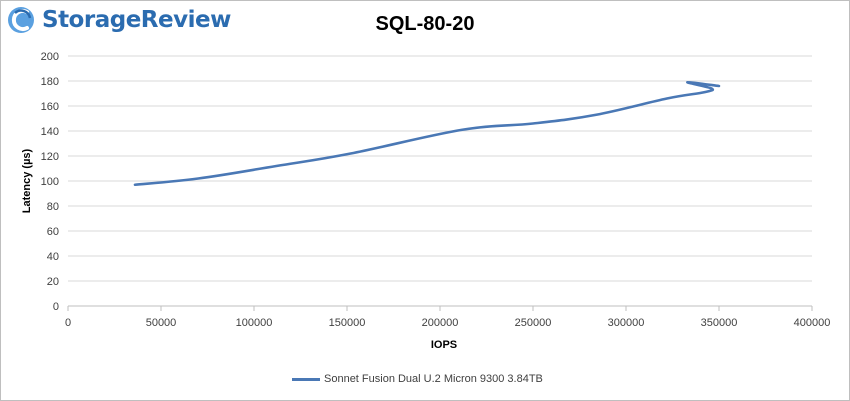 Image resolution: width=850 pixels, height=401 pixels. What do you see at coordinates (21, 20) in the screenshot?
I see `storagereview-logo-icon` at bounding box center [21, 20].